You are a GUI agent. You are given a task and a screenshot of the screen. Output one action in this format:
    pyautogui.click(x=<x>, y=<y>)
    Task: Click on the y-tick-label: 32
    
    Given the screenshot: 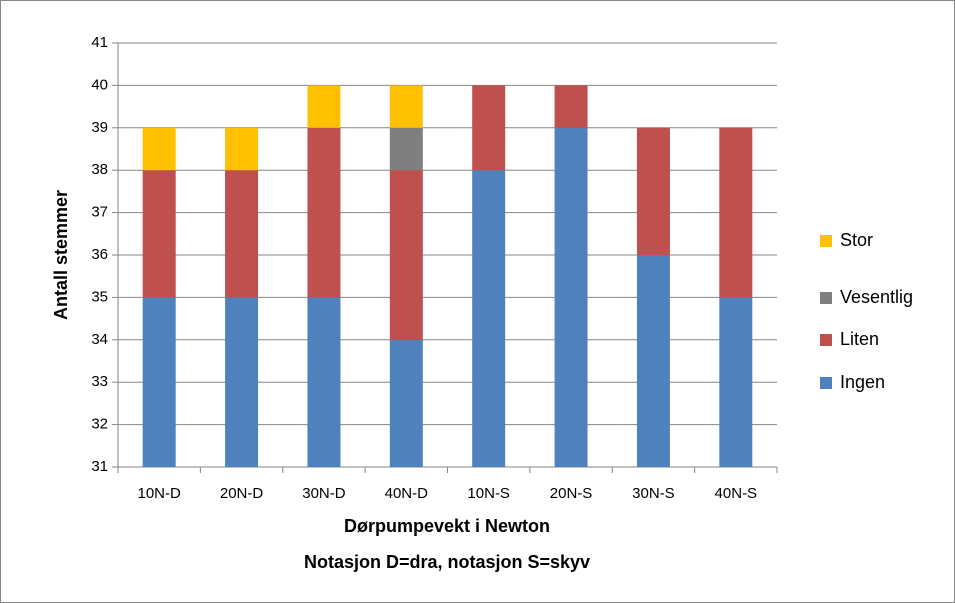 What is the action you would take?
    pyautogui.click(x=99, y=424)
    